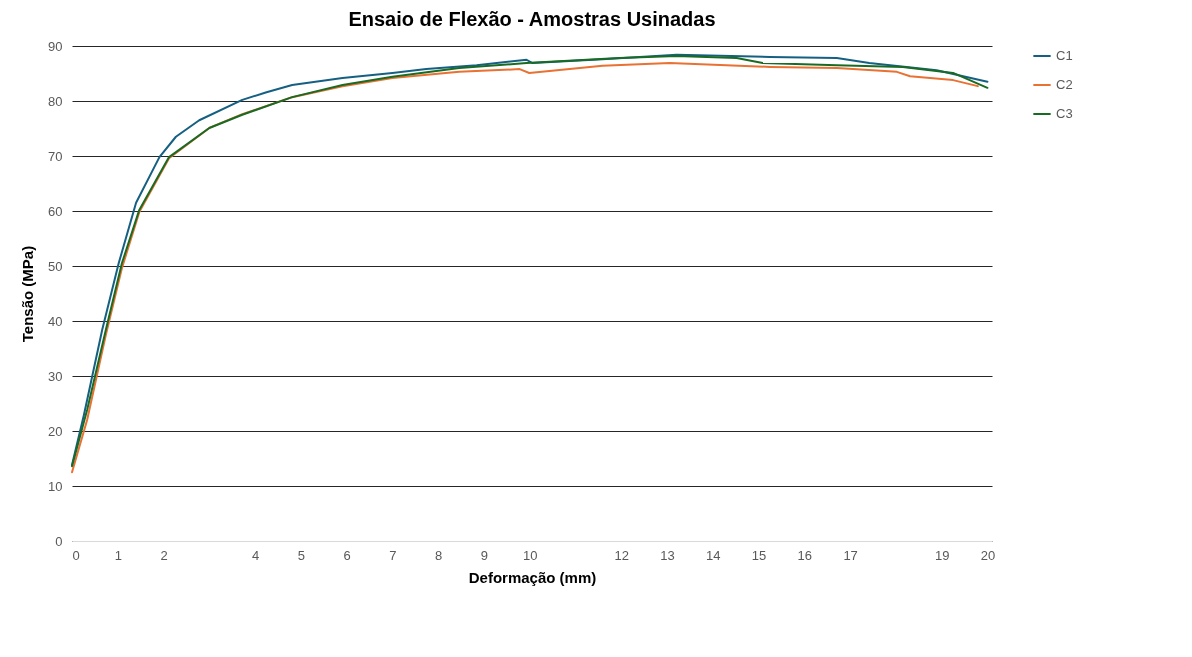 This screenshot has width=1192, height=657. Describe the element at coordinates (55, 101) in the screenshot. I see `y-tick-label: 80` at that location.